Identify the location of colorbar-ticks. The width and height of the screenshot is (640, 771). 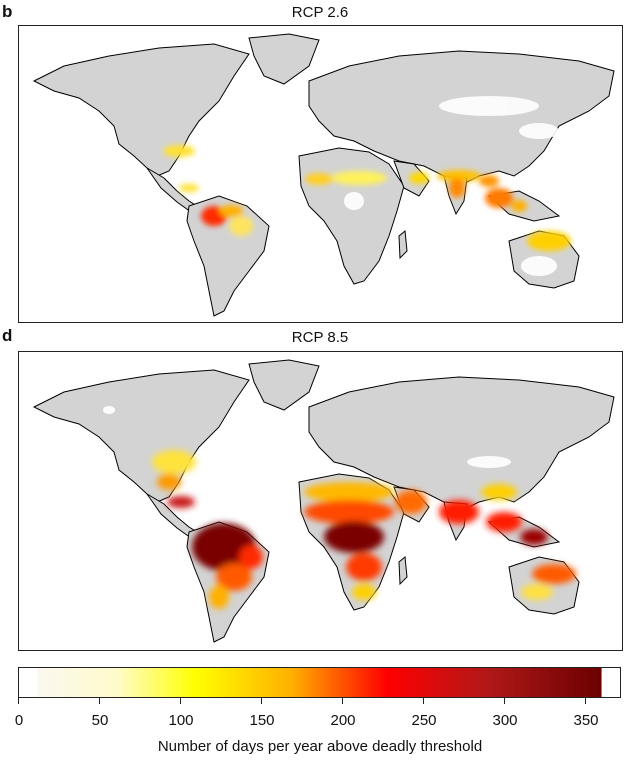
(319, 701).